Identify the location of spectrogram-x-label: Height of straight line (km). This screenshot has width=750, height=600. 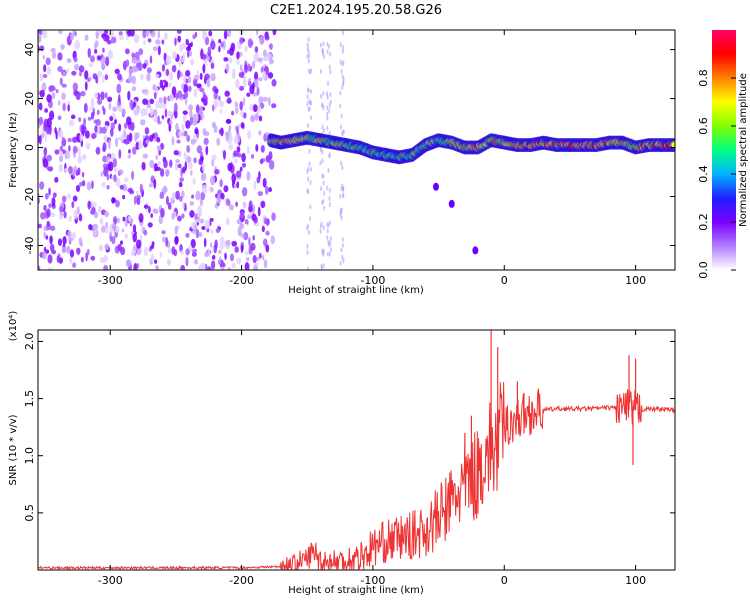
(356, 290).